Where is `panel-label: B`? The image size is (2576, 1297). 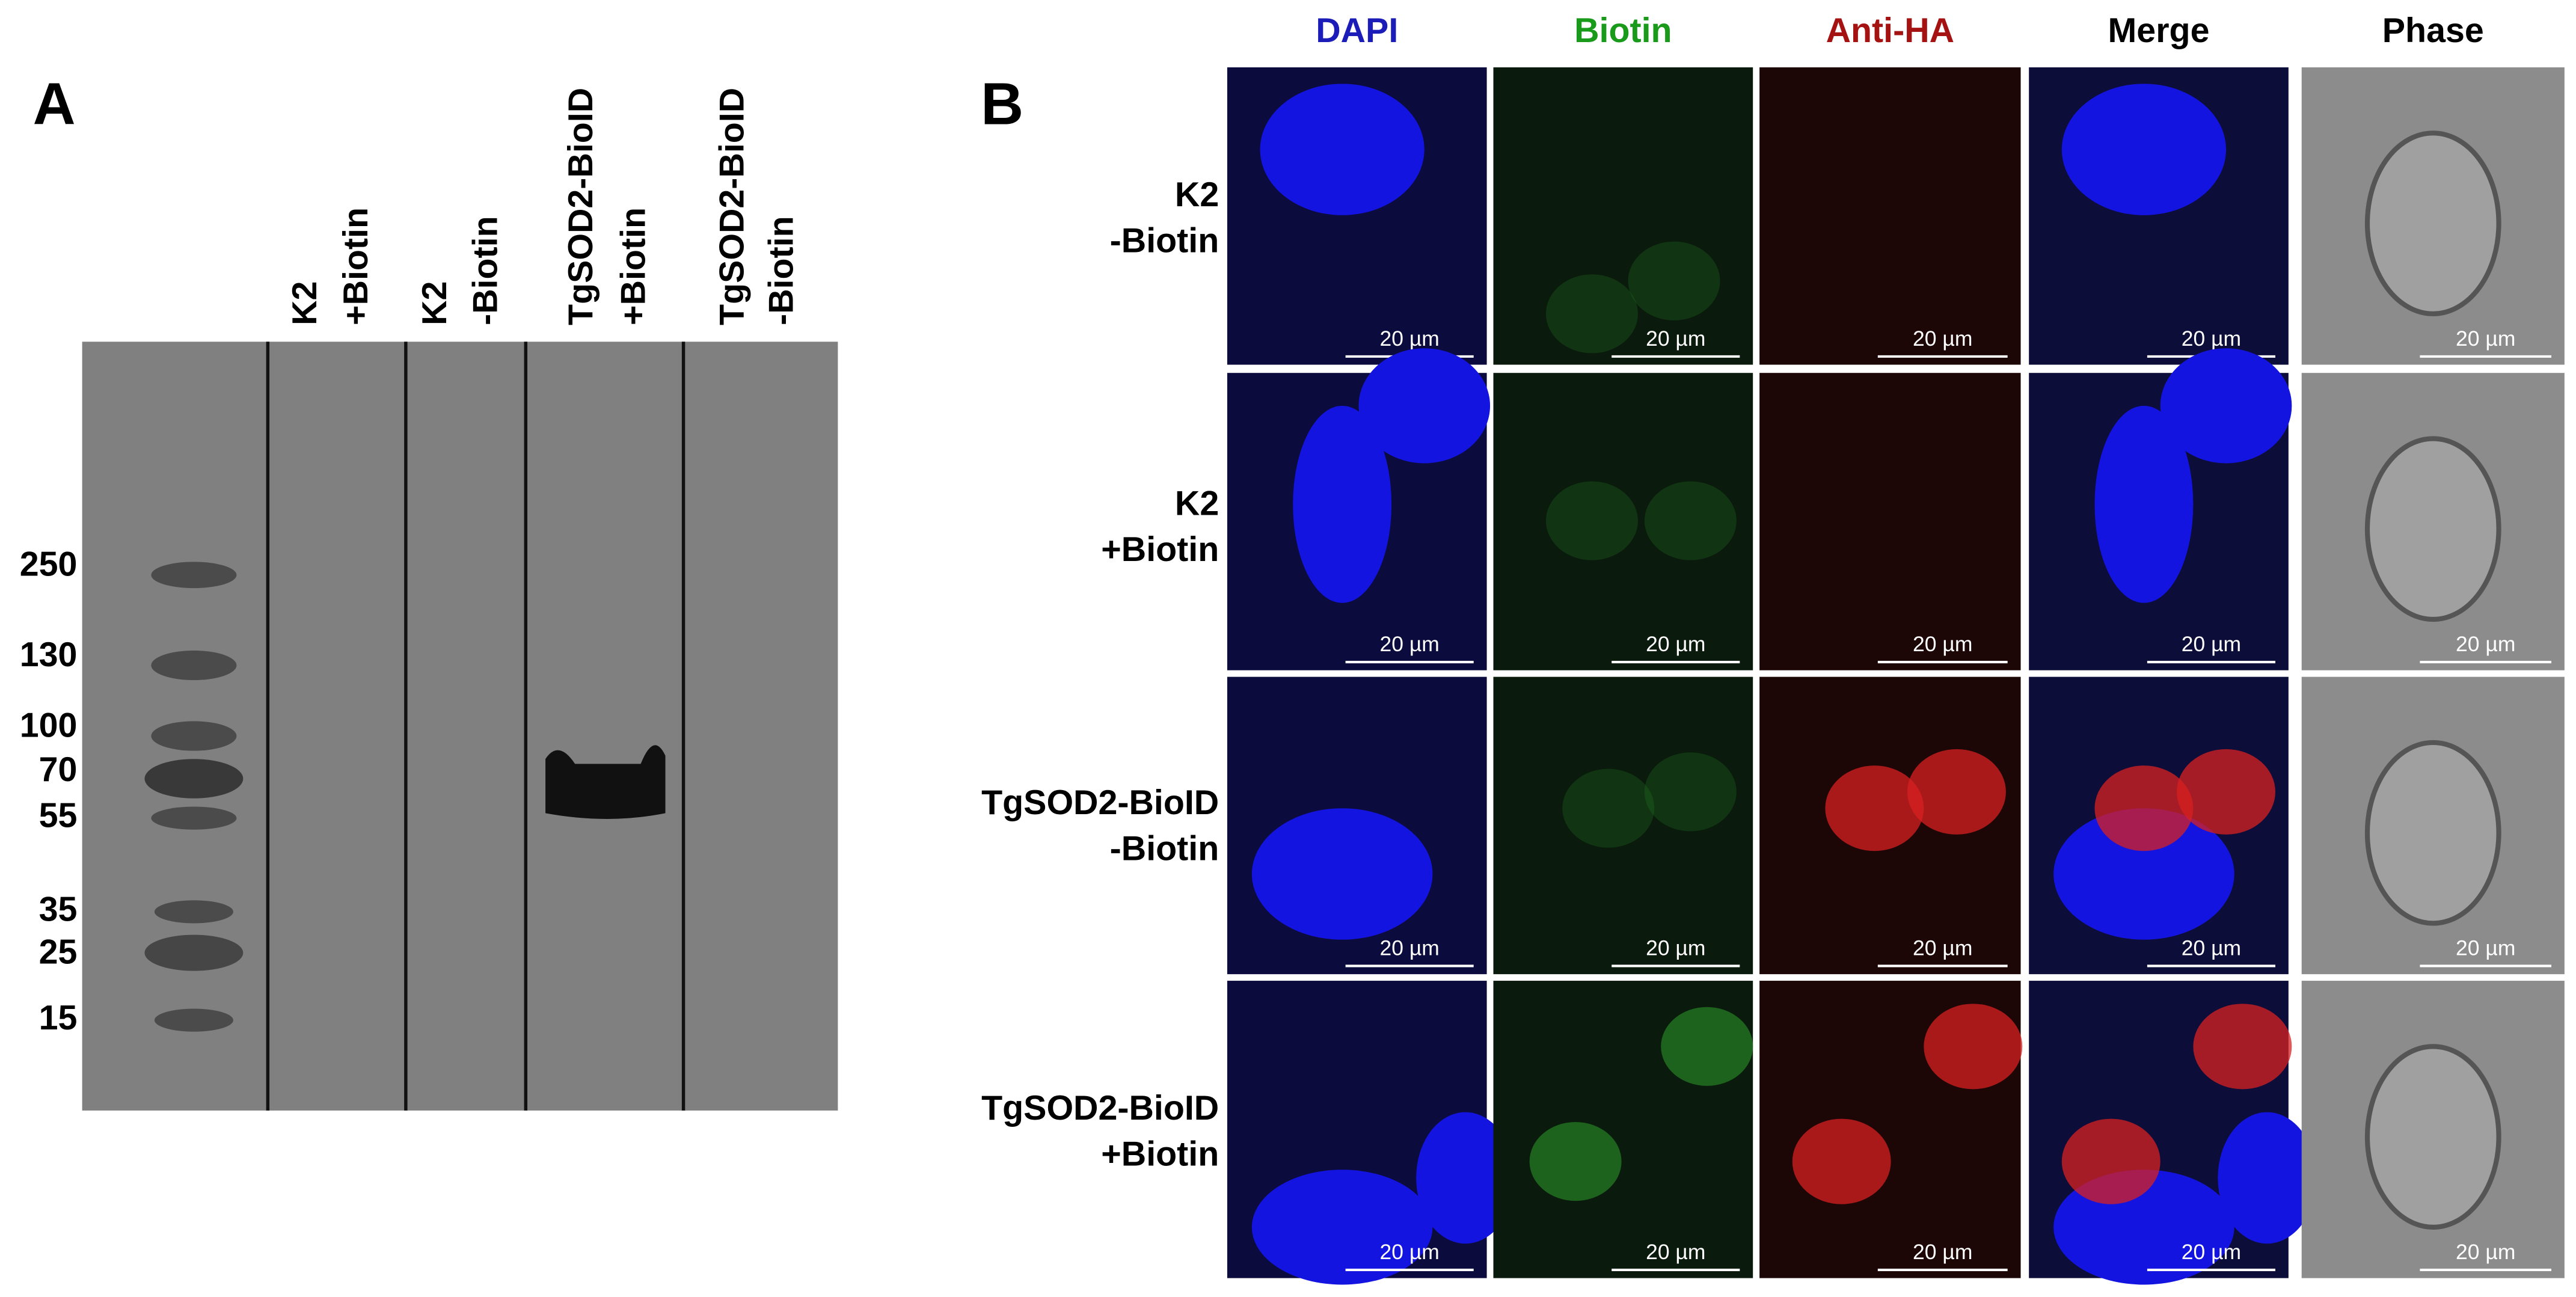
panel-label: B is located at coordinates (1002, 103).